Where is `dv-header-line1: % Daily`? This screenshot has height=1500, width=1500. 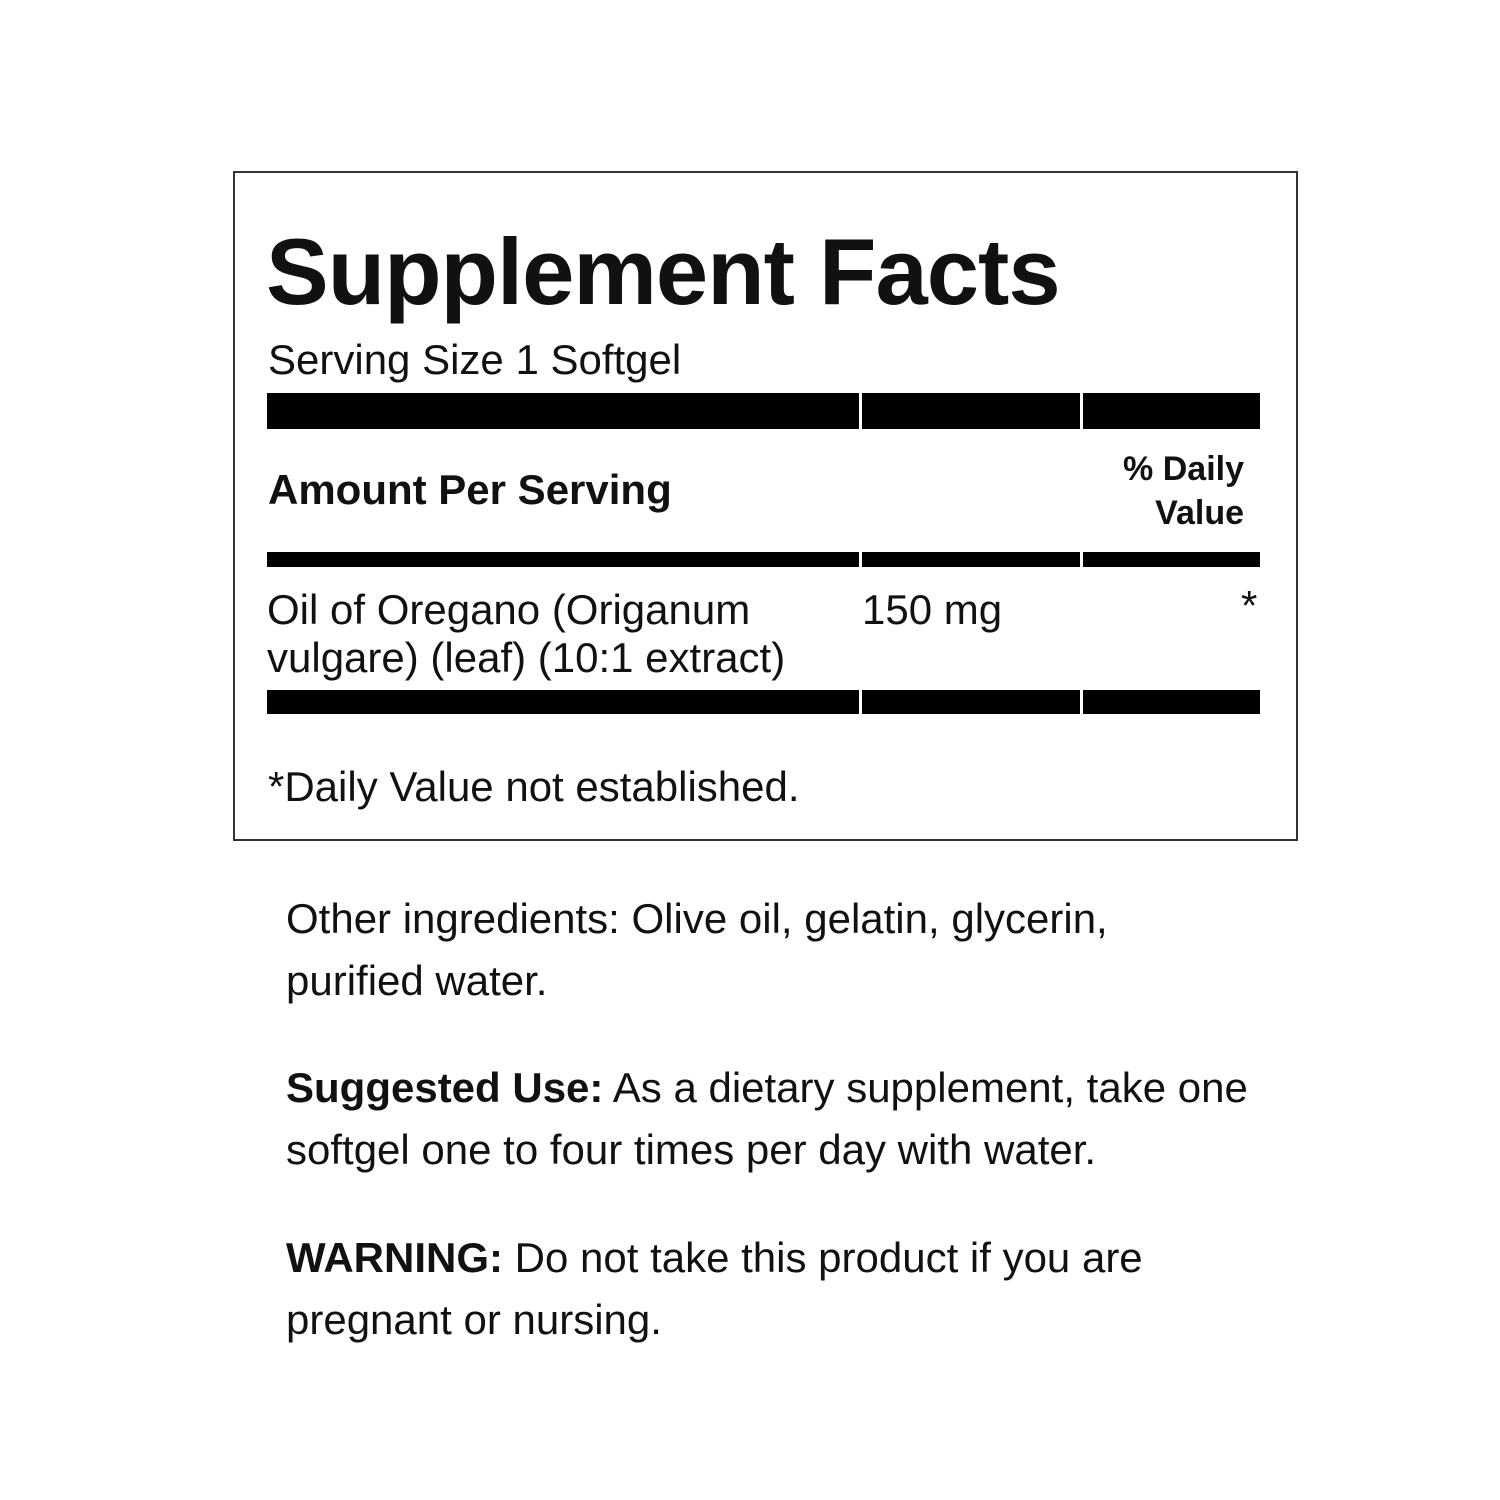
dv-header-line1: % Daily is located at coordinates (1183, 469).